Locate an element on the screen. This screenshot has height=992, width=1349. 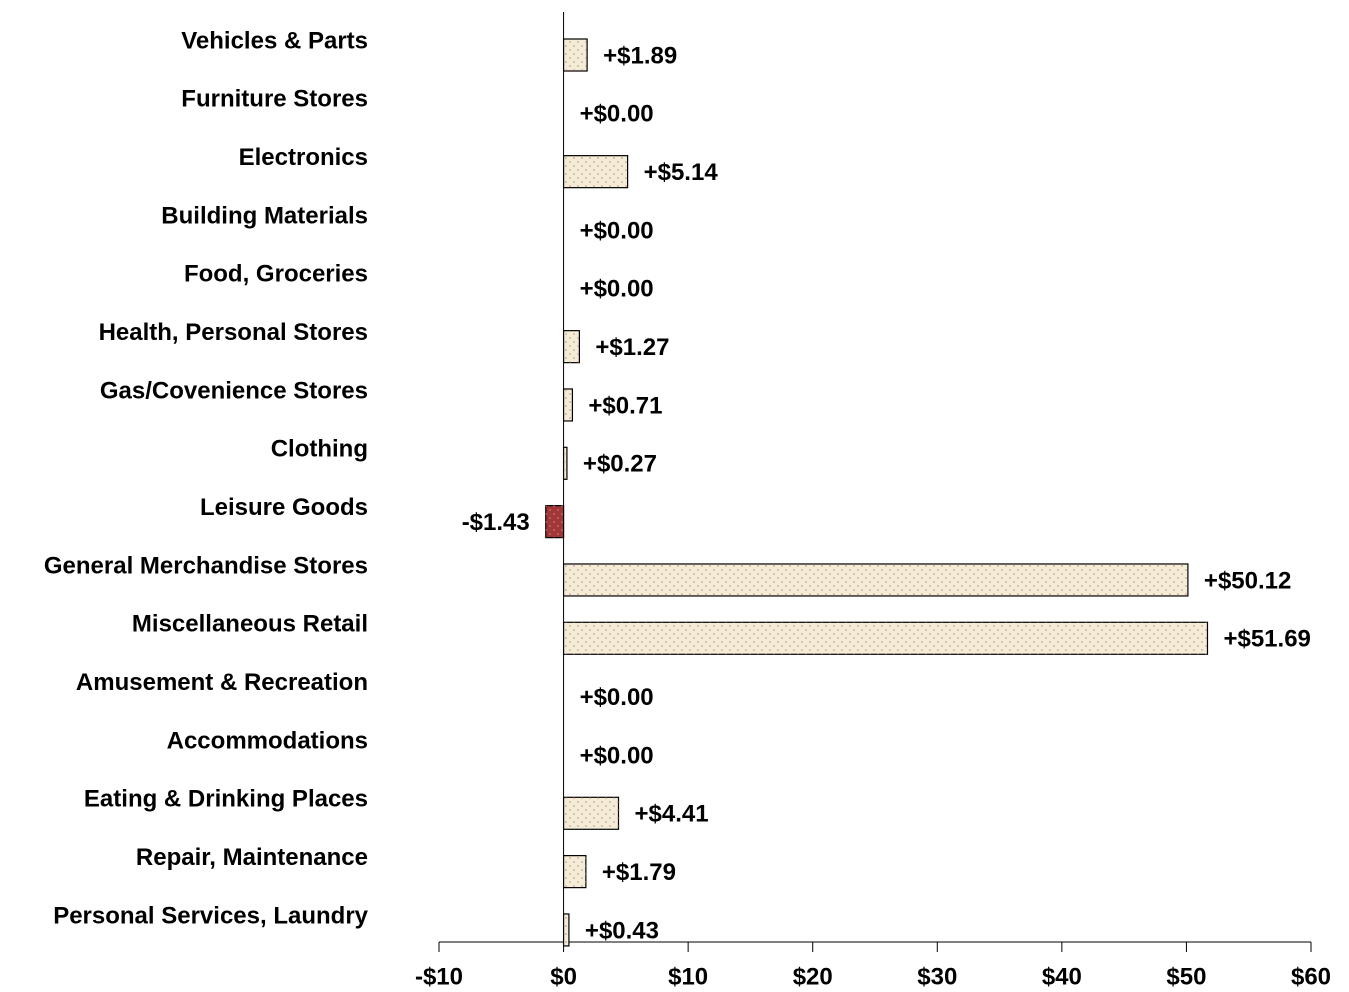
x-tick-label: $20 is located at coordinates (813, 976).